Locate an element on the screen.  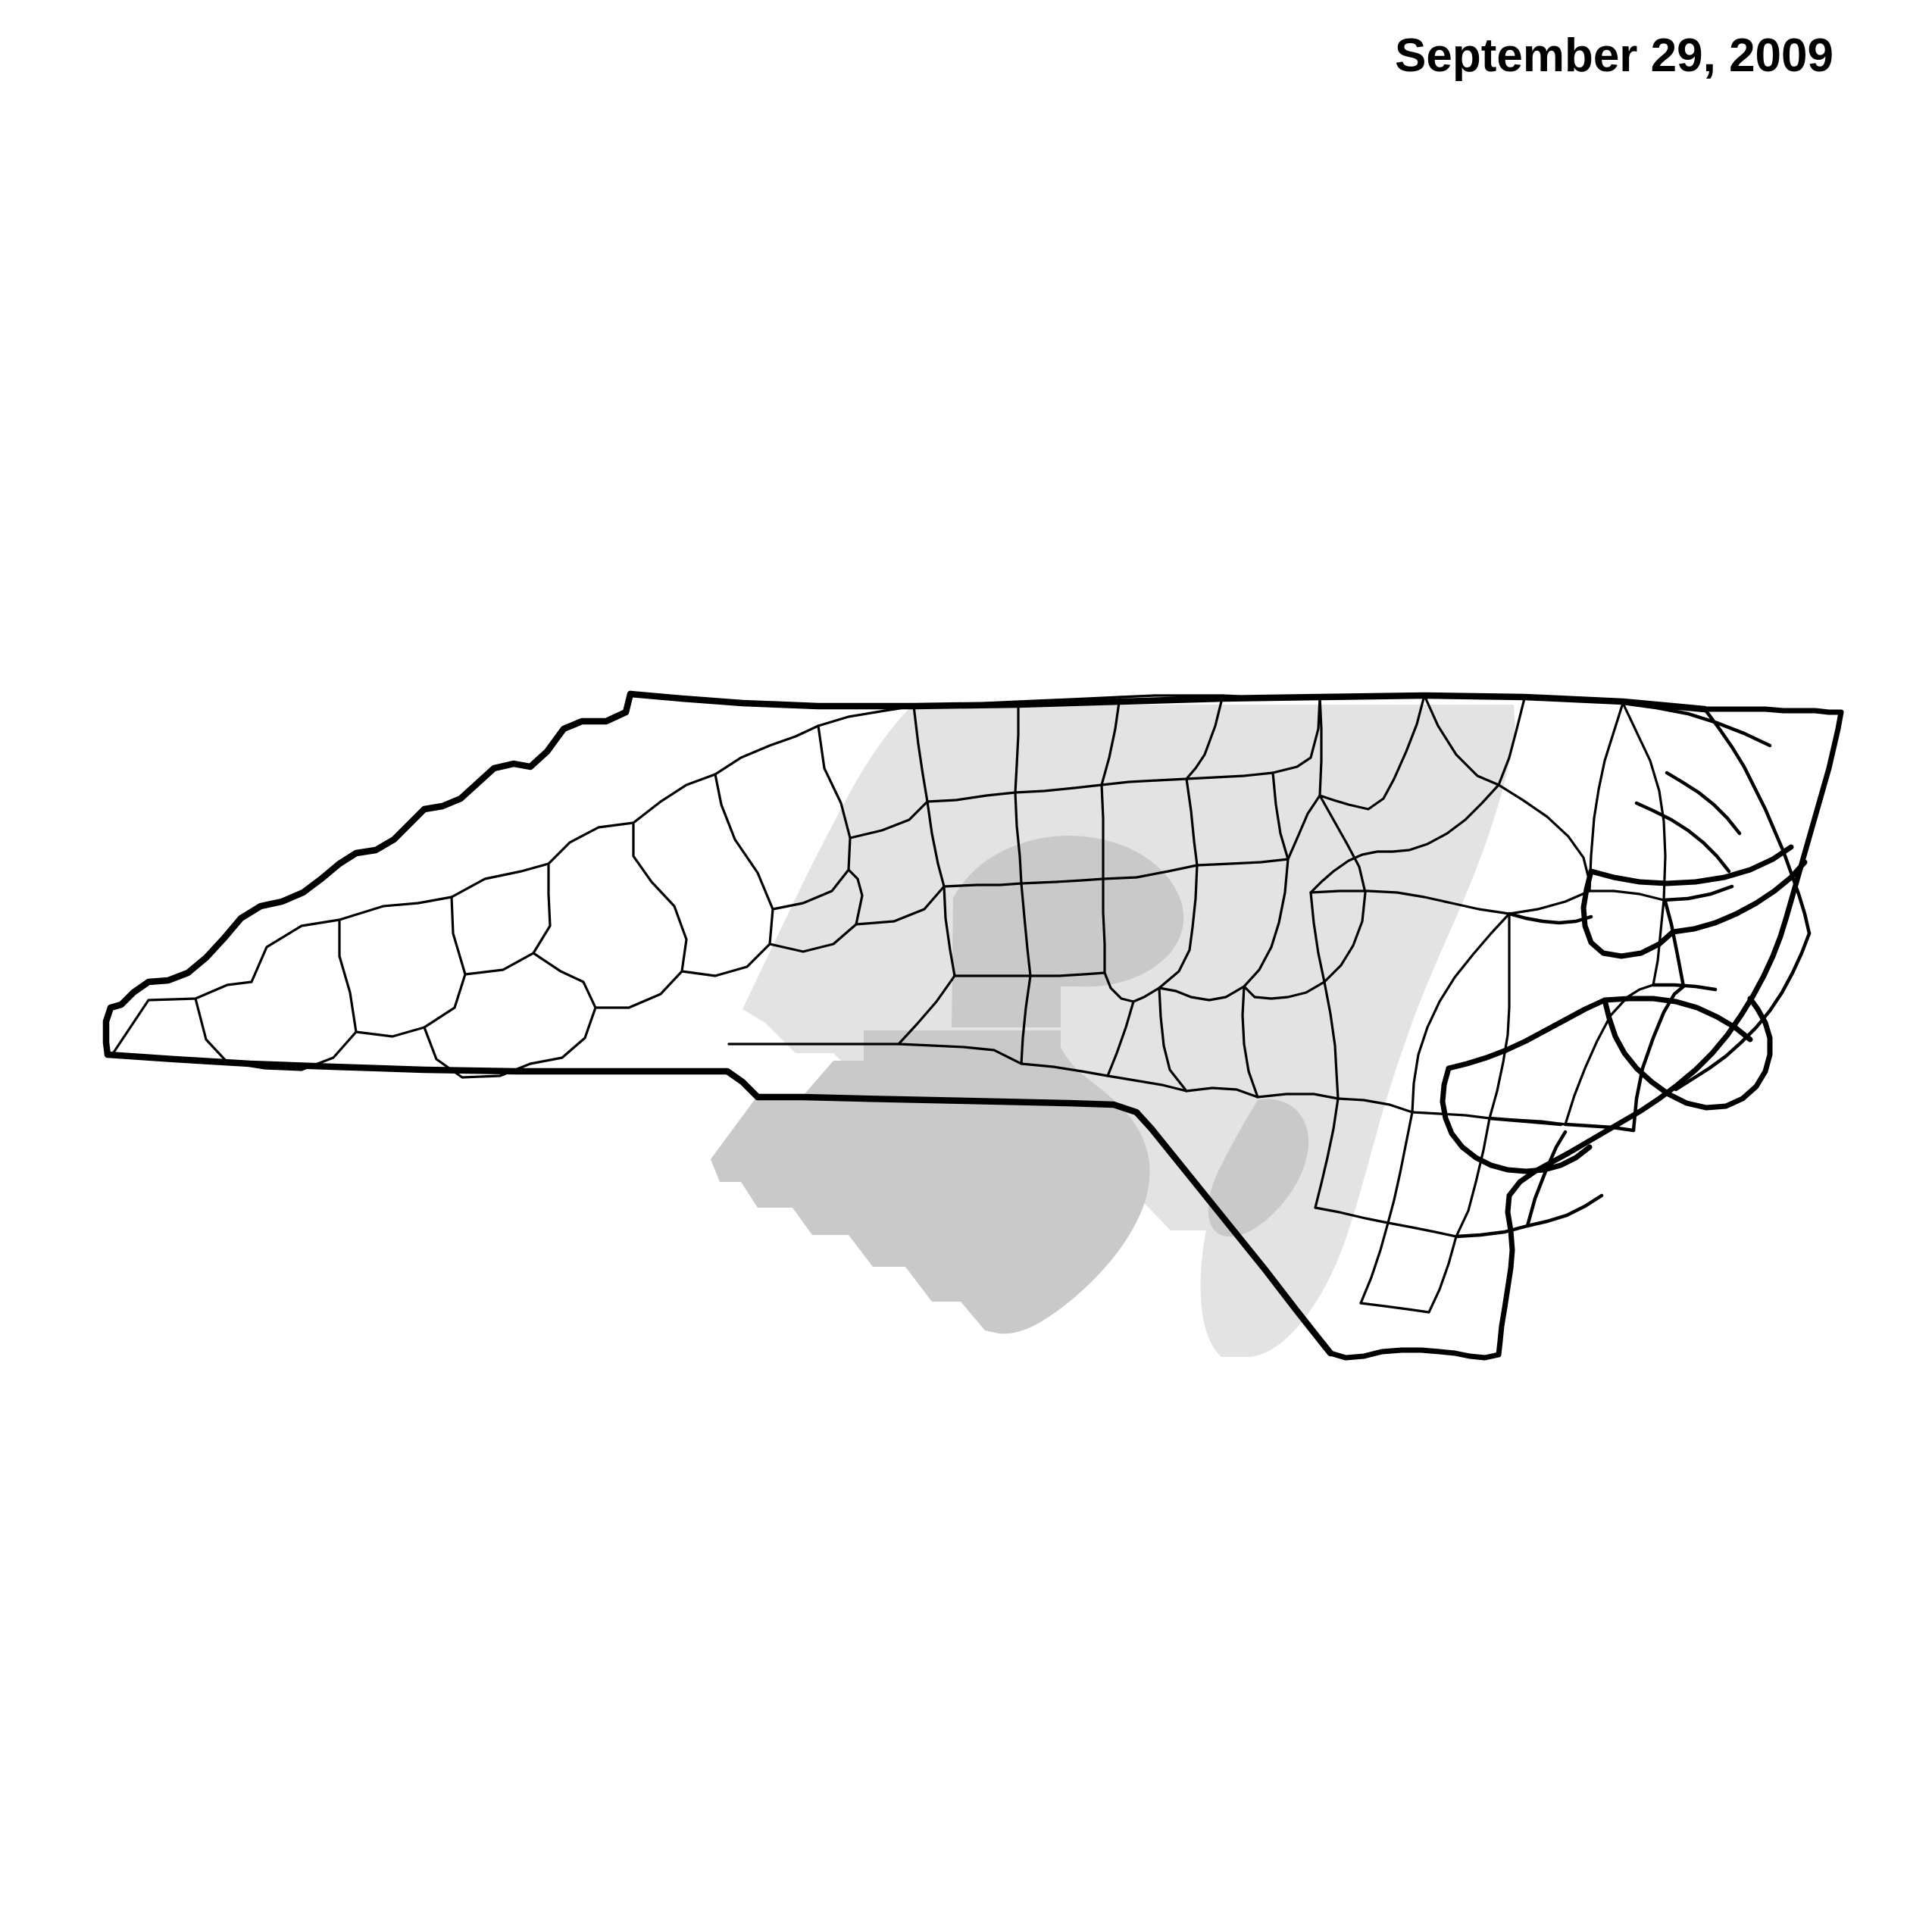
state-south-border is located at coordinates (433, 1076).